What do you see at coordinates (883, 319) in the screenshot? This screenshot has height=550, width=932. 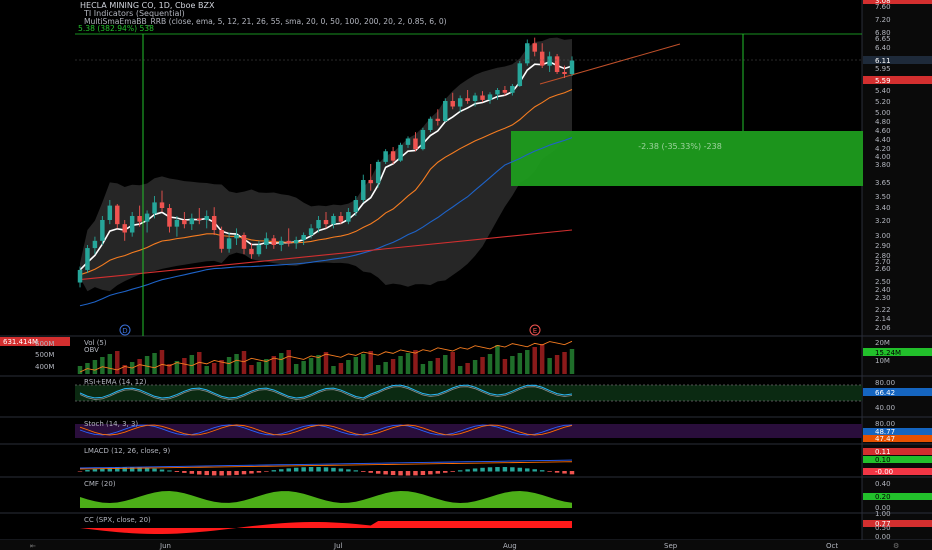 I see `price-tick: 2.14` at bounding box center [883, 319].